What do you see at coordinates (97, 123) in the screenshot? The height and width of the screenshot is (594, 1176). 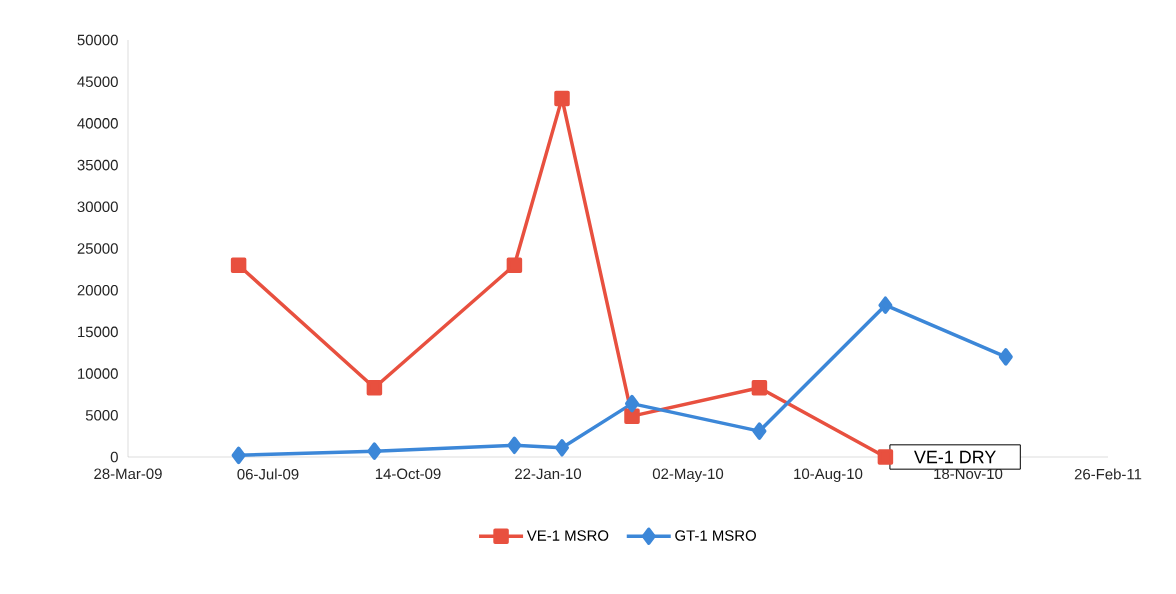 I see `y-tick-label: 40000` at bounding box center [97, 123].